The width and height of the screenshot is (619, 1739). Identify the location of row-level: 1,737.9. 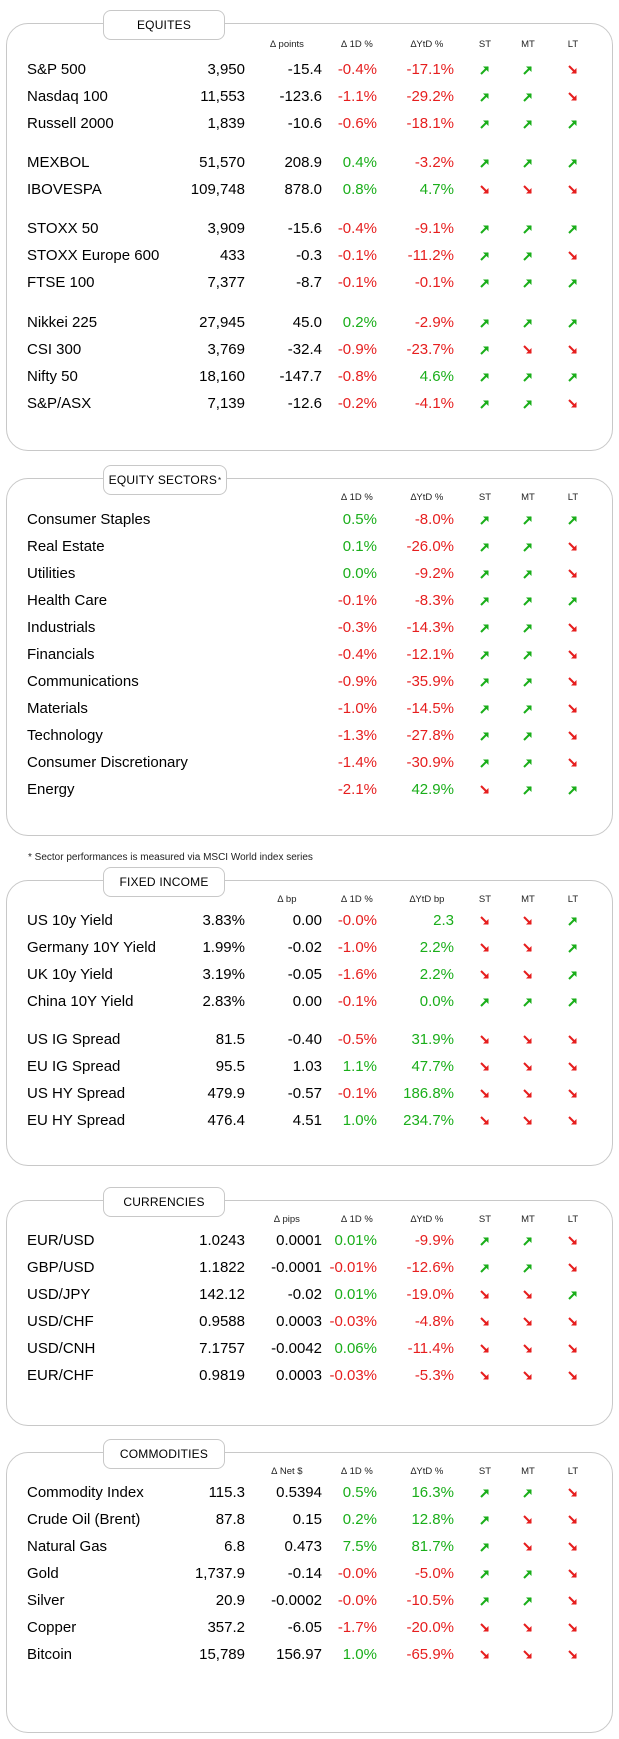
(219, 1573).